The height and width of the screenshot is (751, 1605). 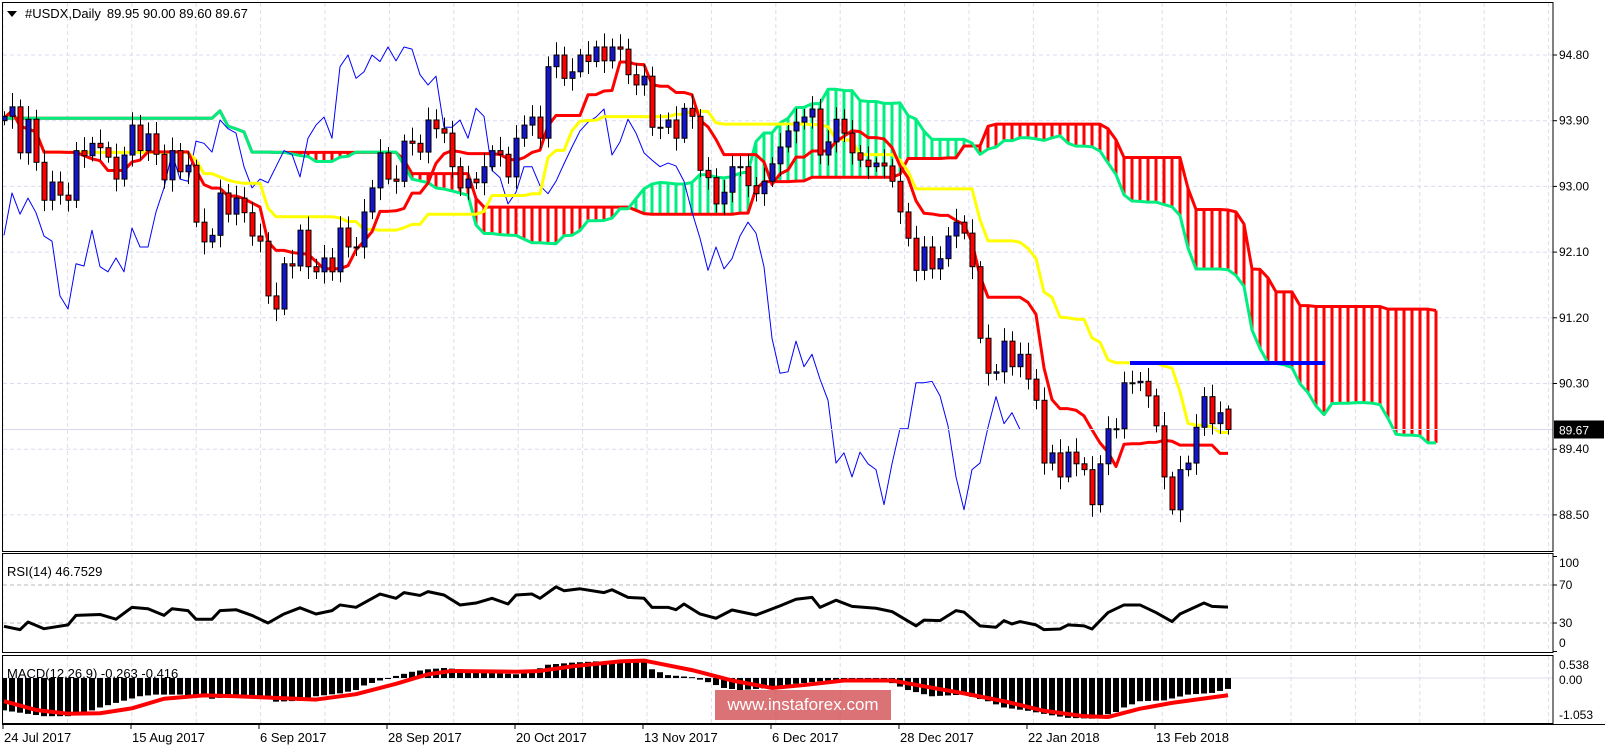 What do you see at coordinates (12, 13) in the screenshot?
I see `triangle-down-icon` at bounding box center [12, 13].